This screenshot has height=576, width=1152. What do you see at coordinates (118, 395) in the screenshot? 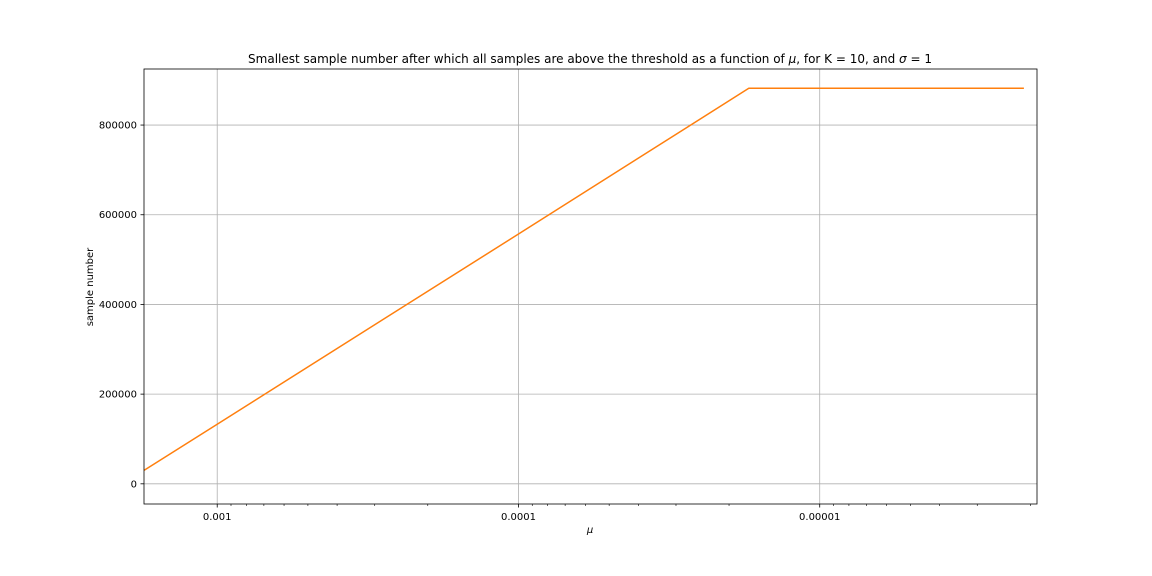
I see `y-tick-label: 200000` at bounding box center [118, 395].